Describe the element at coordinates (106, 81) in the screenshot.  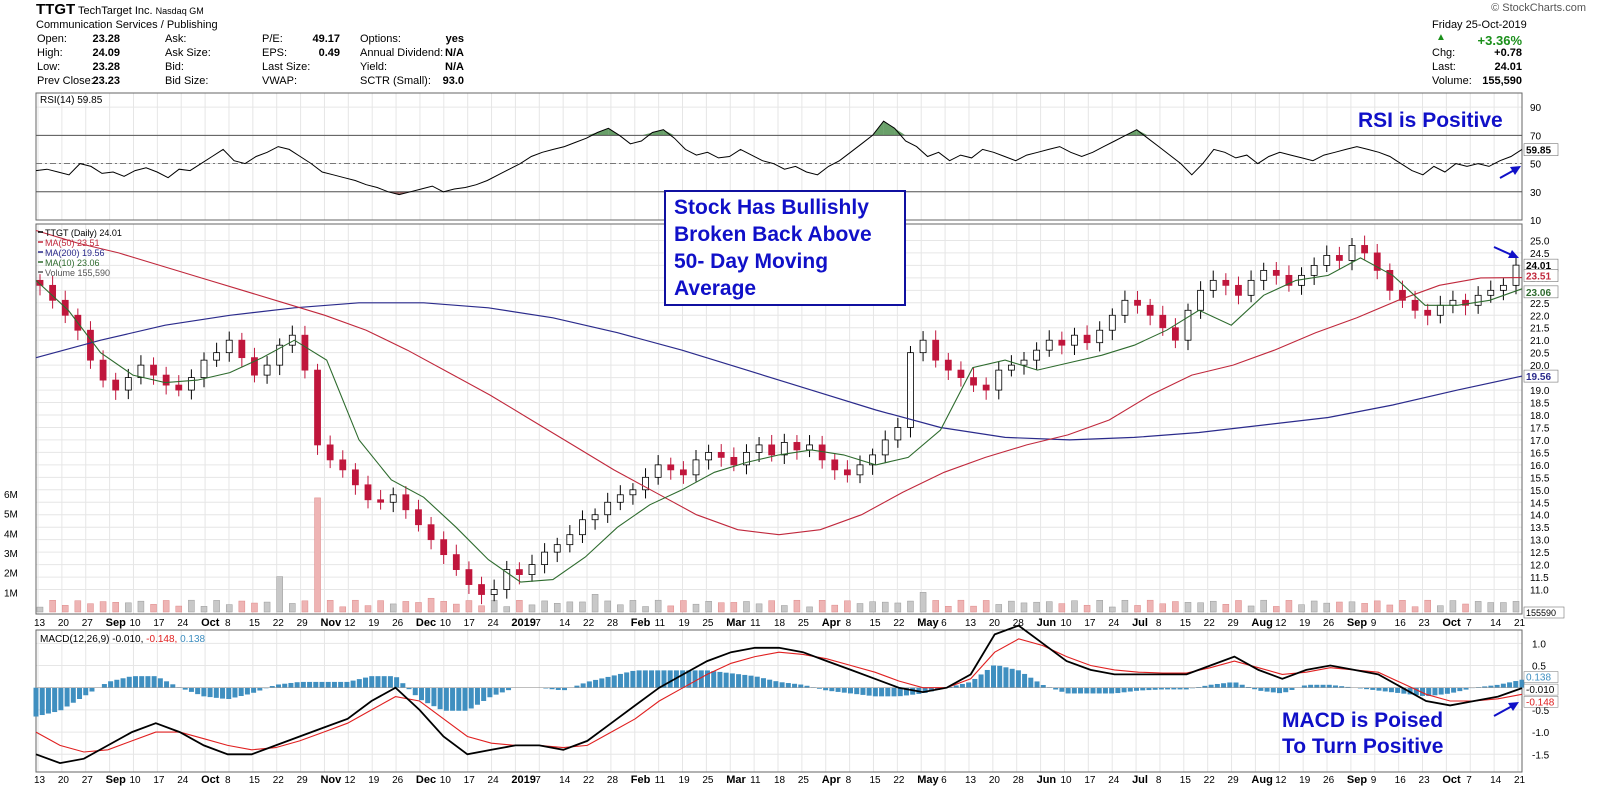
I see `quote-value: 23.23` at that location.